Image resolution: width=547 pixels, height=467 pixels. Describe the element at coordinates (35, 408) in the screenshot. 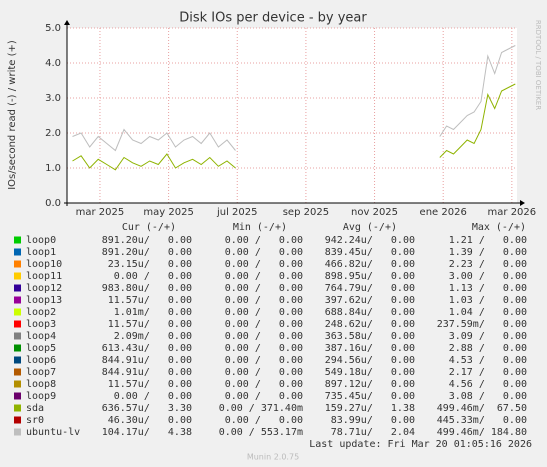

I see `legend-label: sda` at that location.